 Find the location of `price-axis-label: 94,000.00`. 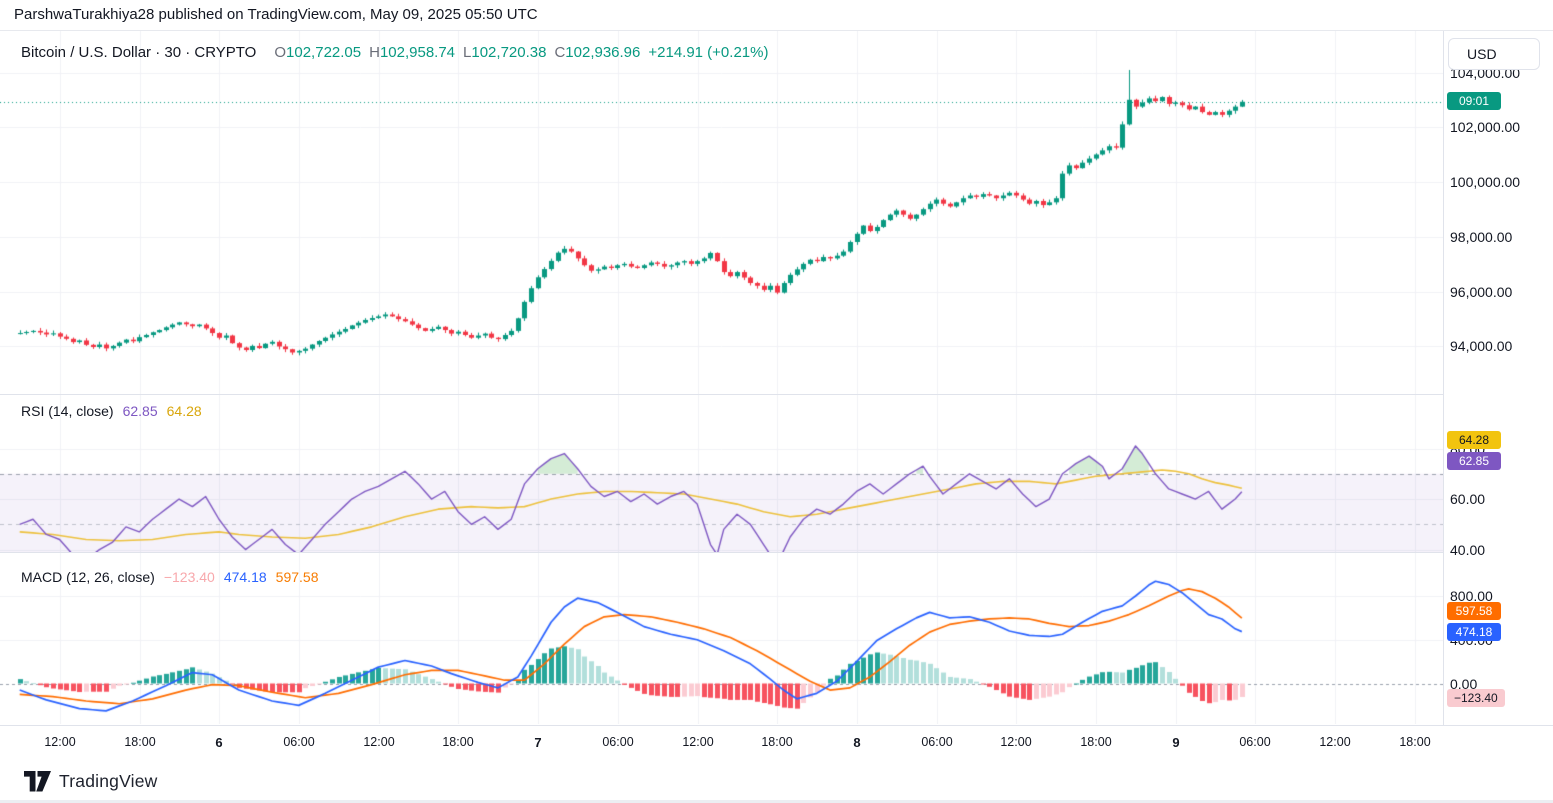

price-axis-label: 94,000.00 is located at coordinates (1481, 346).